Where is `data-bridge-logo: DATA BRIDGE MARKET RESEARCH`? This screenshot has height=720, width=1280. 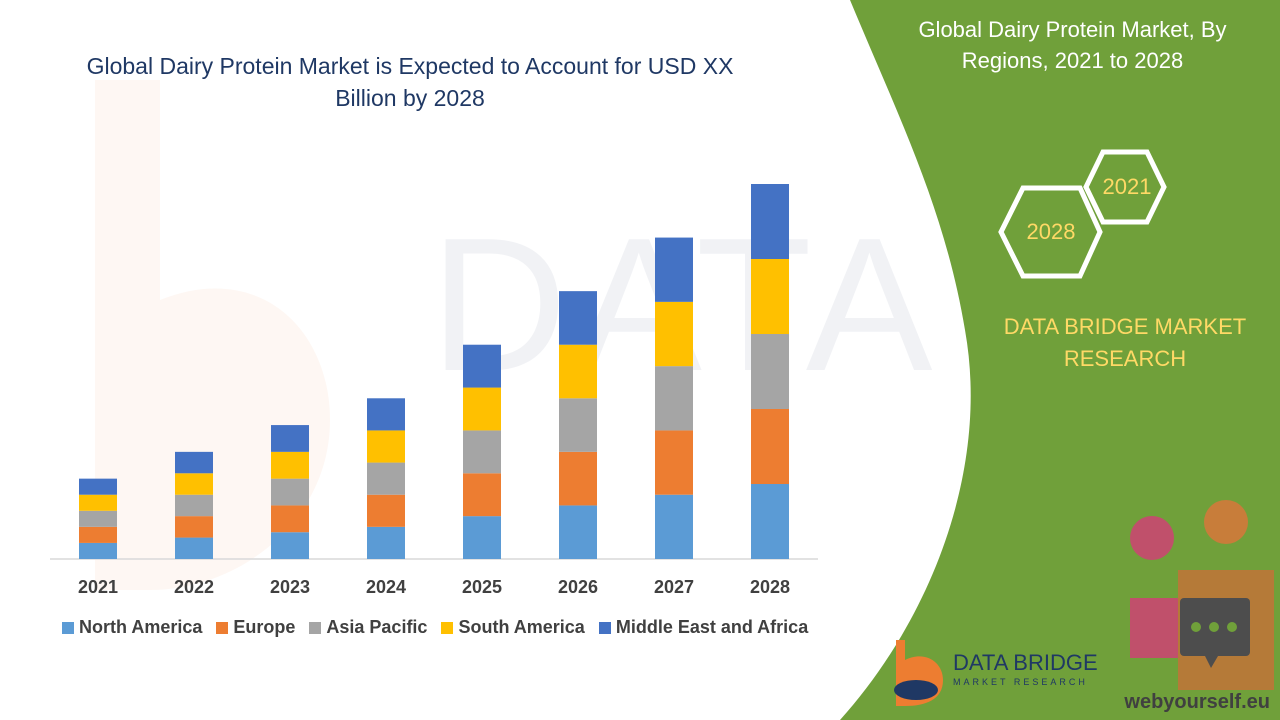
data-bridge-logo: DATA BRIDGE MARKET RESEARCH is located at coordinates (996, 673).